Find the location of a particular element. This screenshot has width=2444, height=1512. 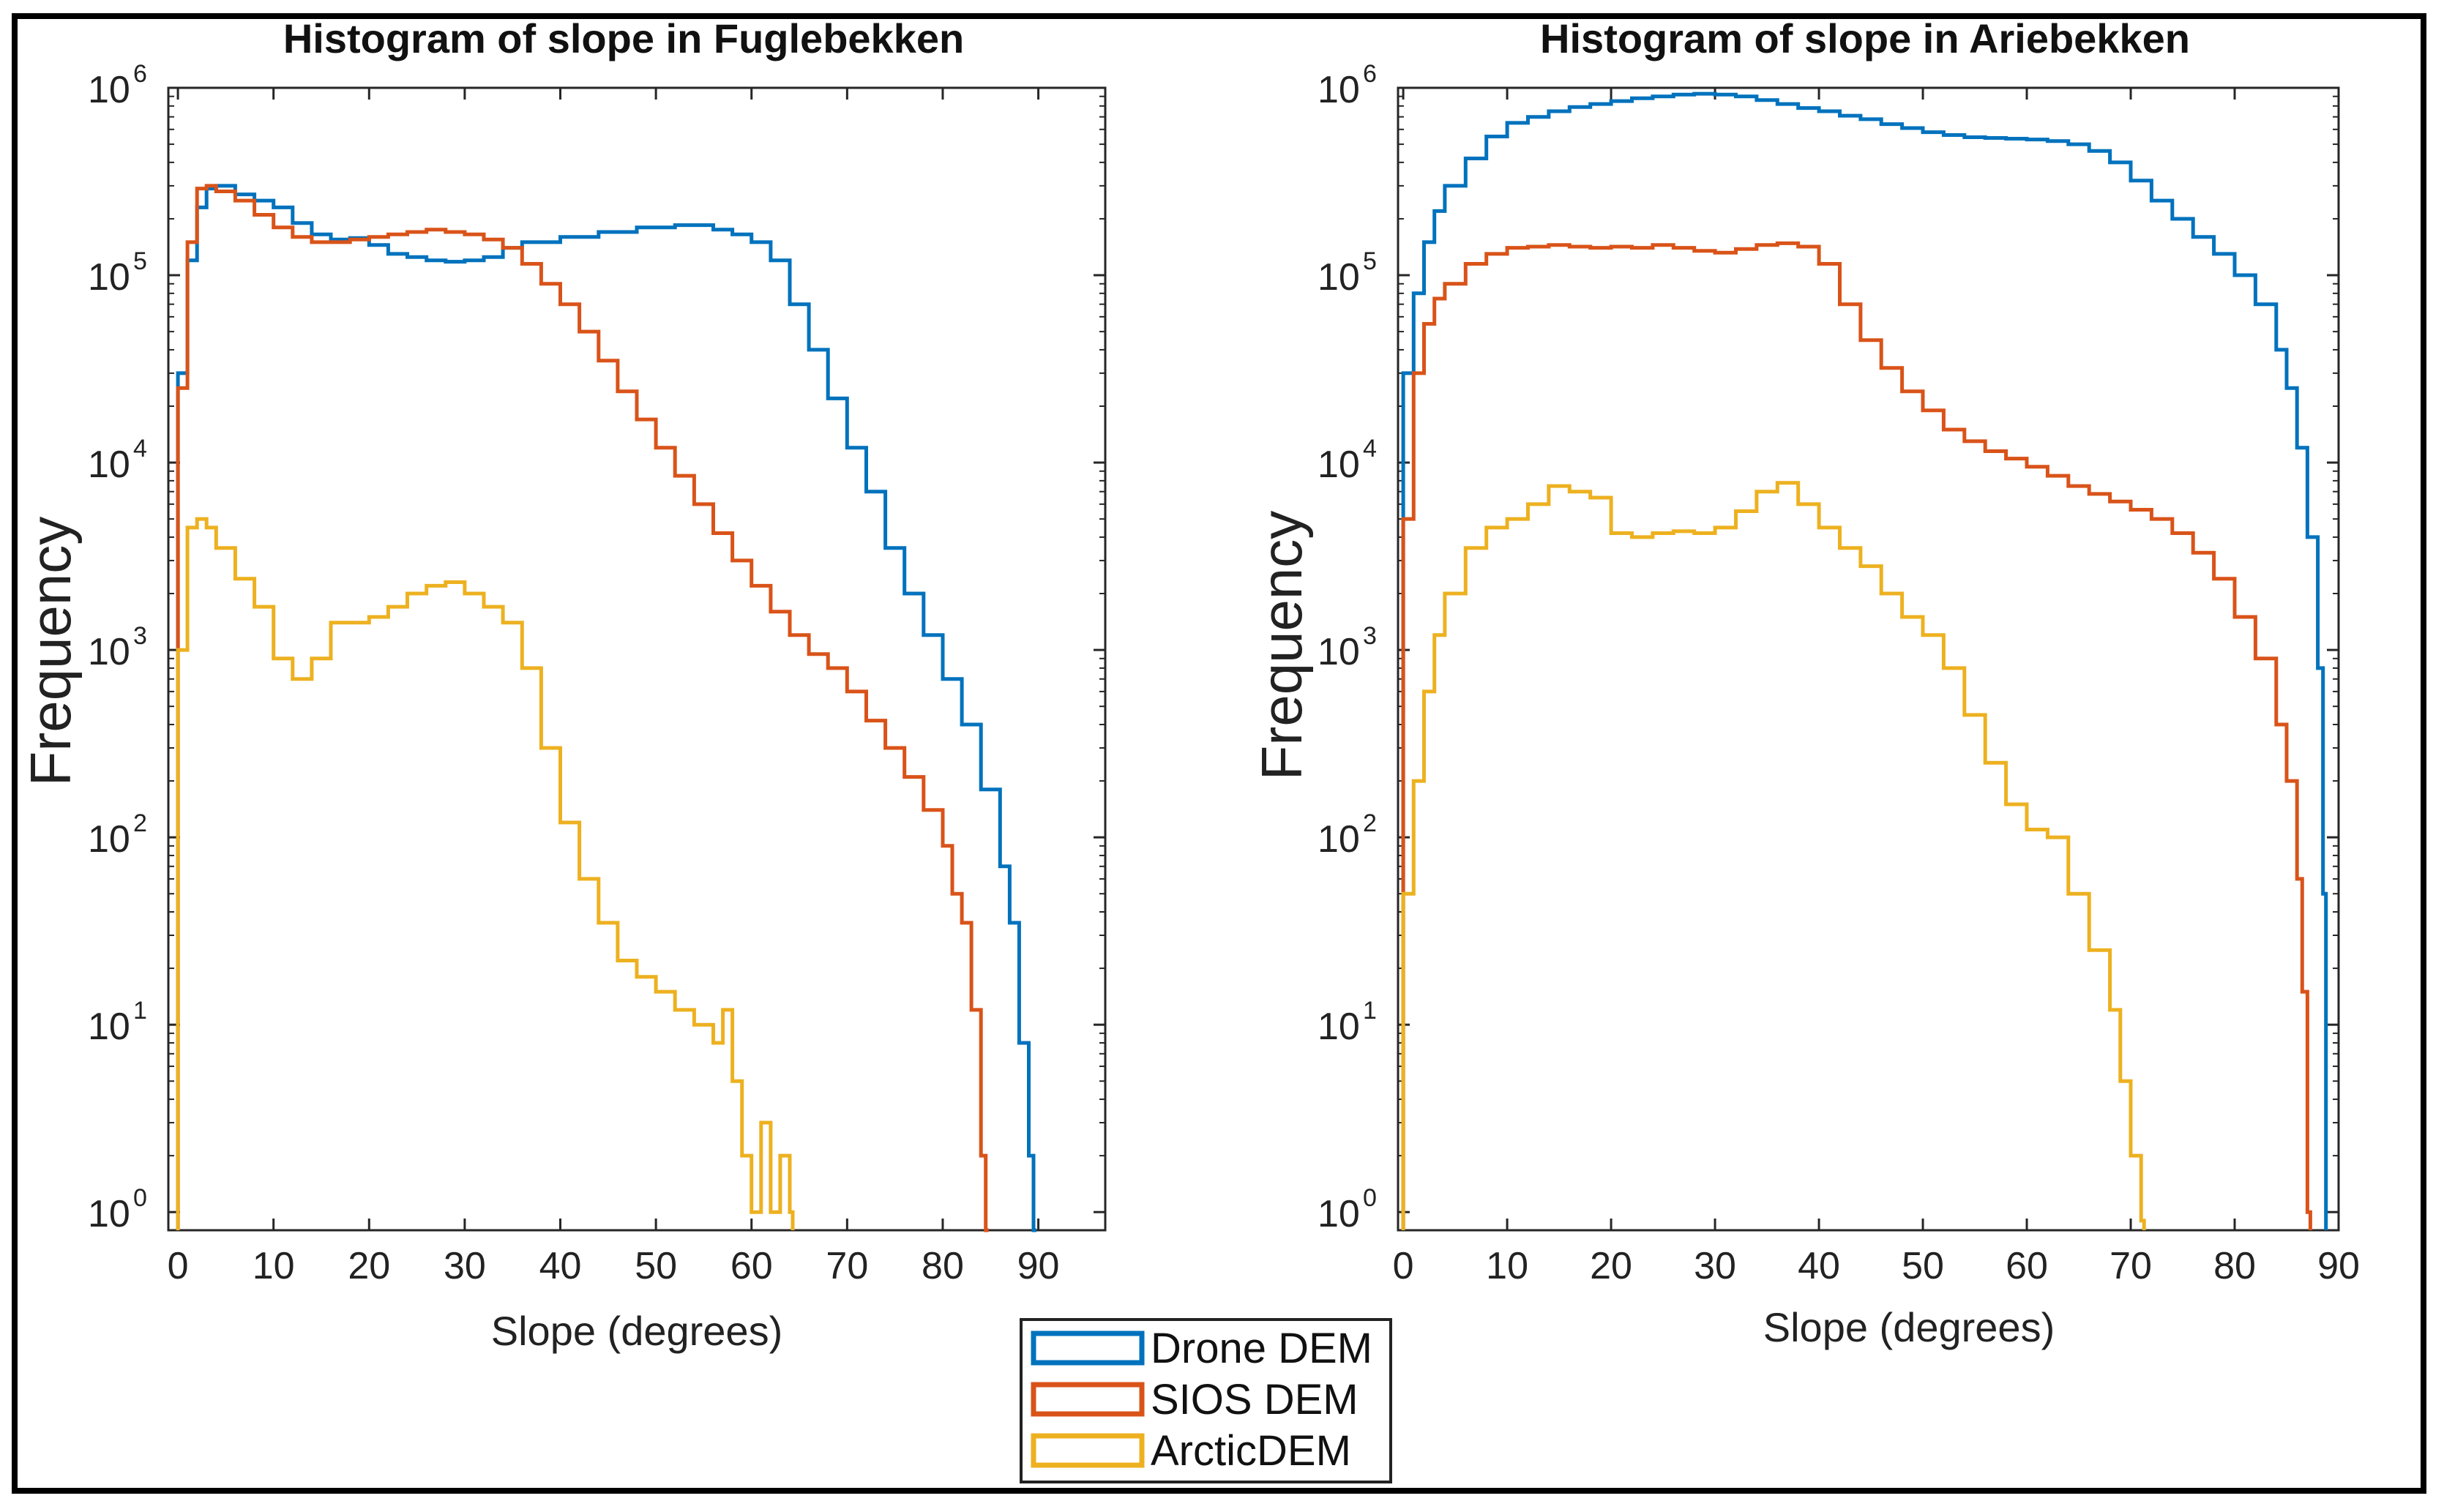

legend-swatch-arctic is located at coordinates (1088, 1450).